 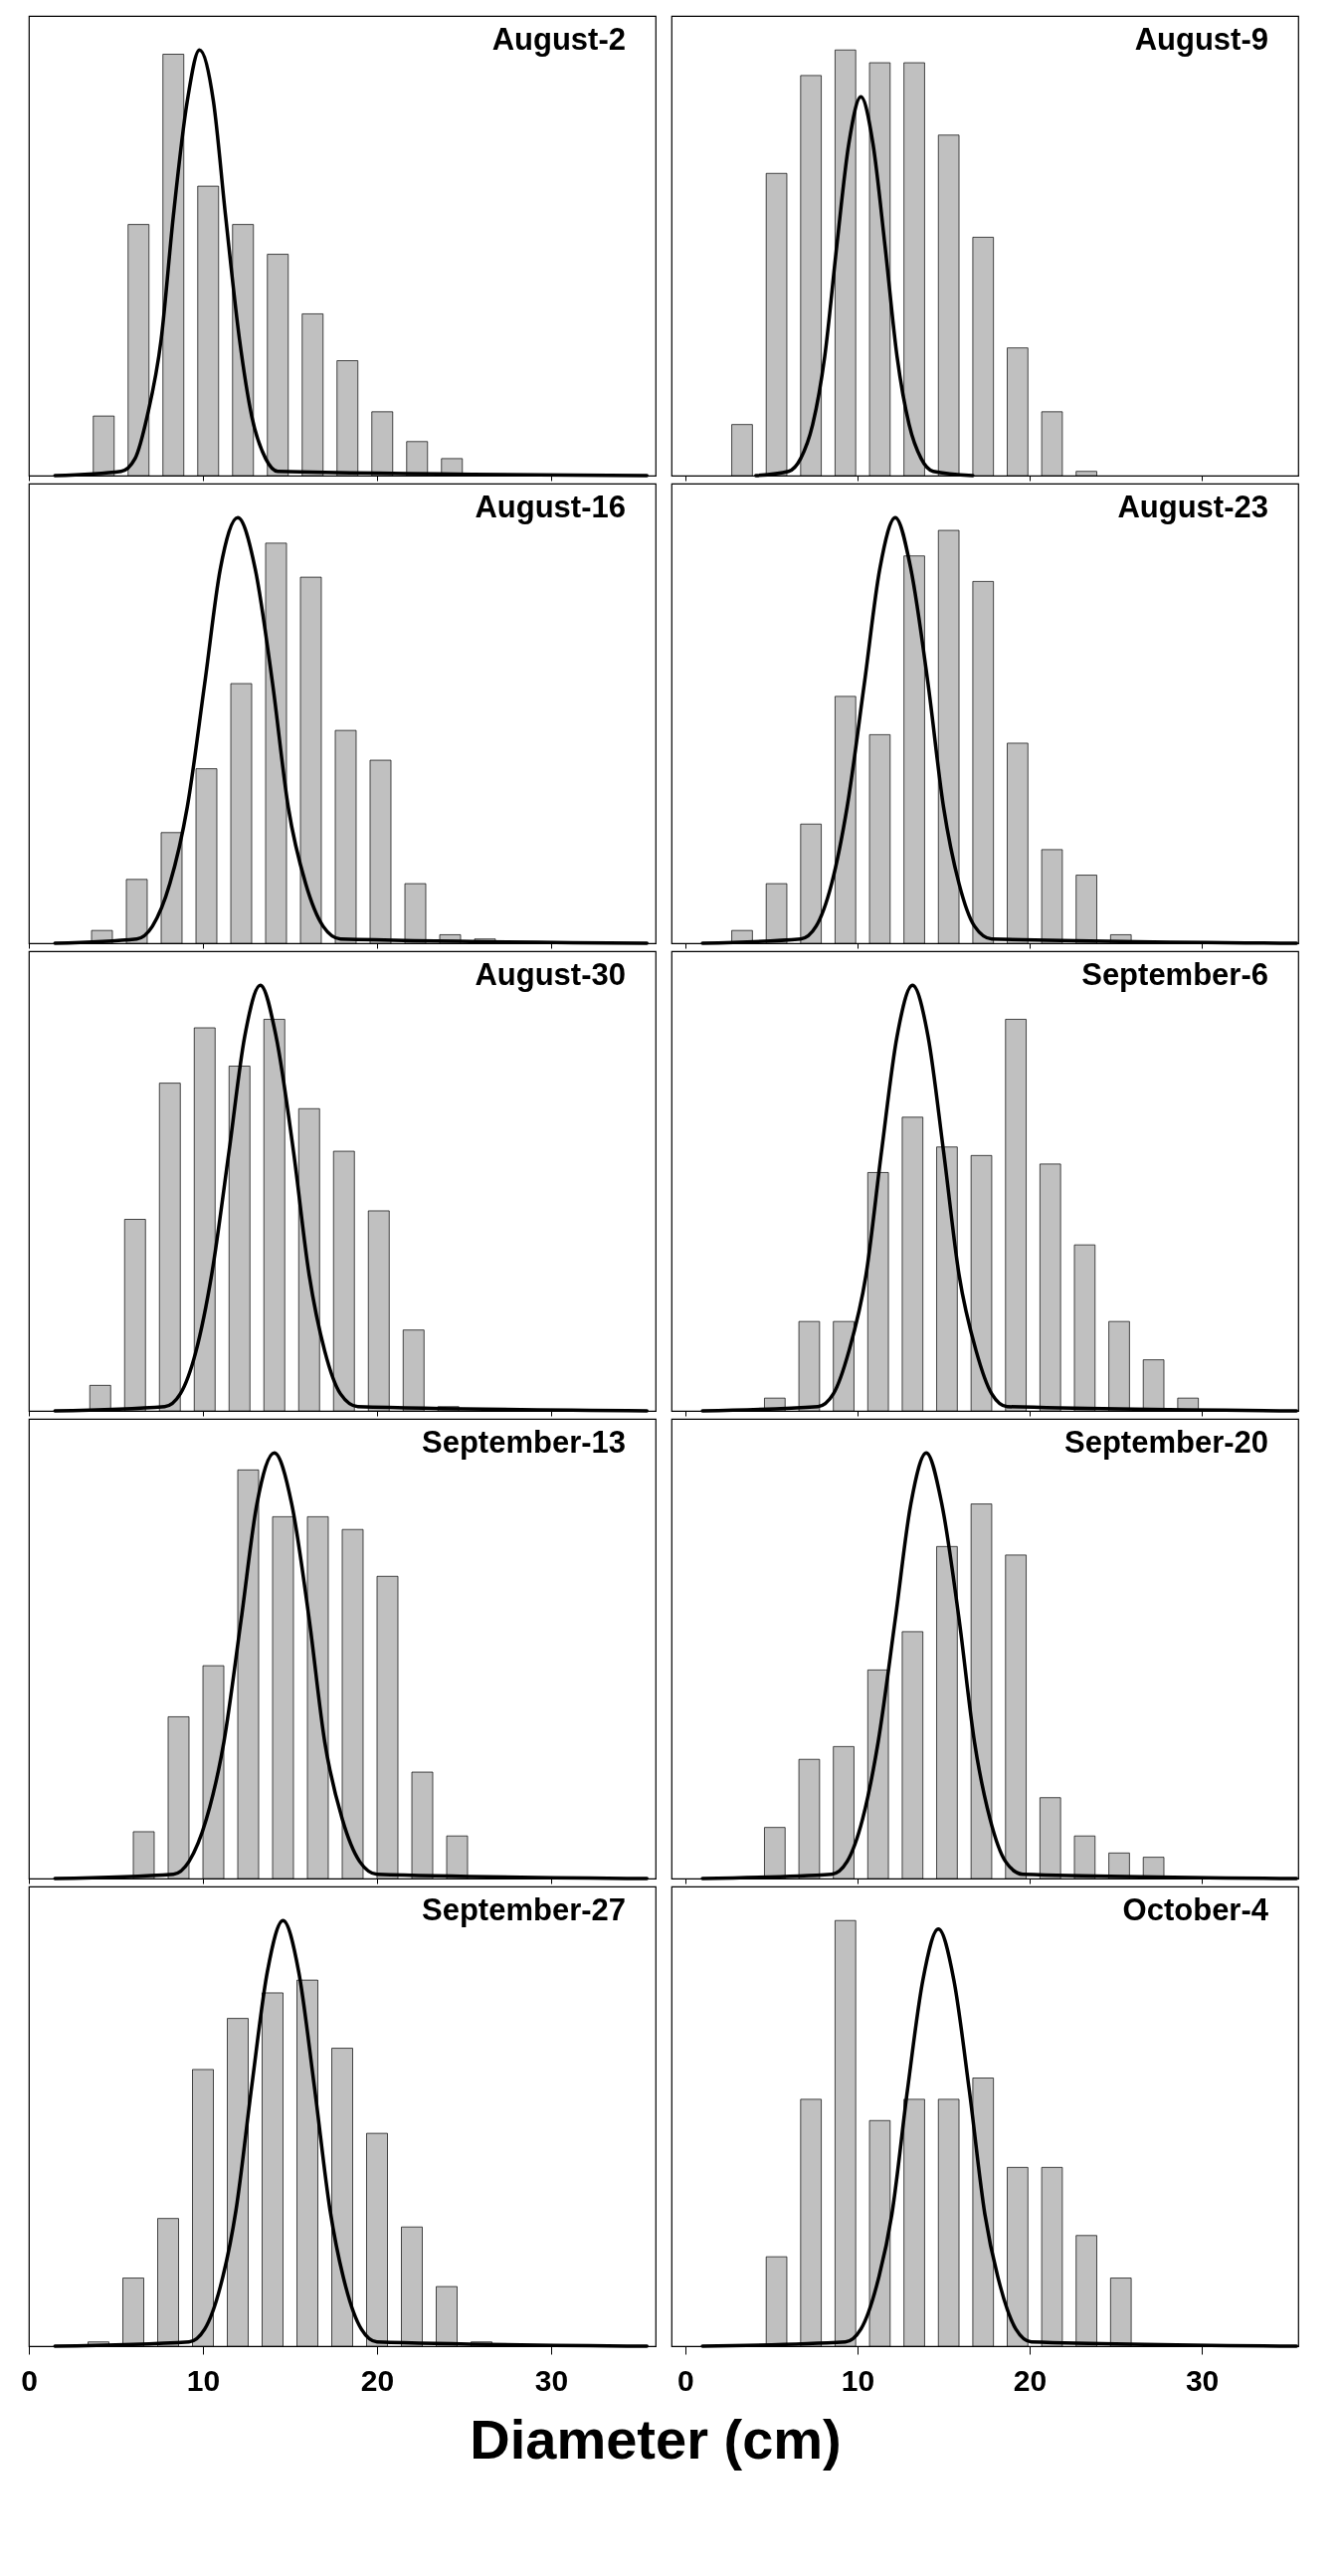 What do you see at coordinates (550, 974) in the screenshot?
I see `chart-title: August-30` at bounding box center [550, 974].